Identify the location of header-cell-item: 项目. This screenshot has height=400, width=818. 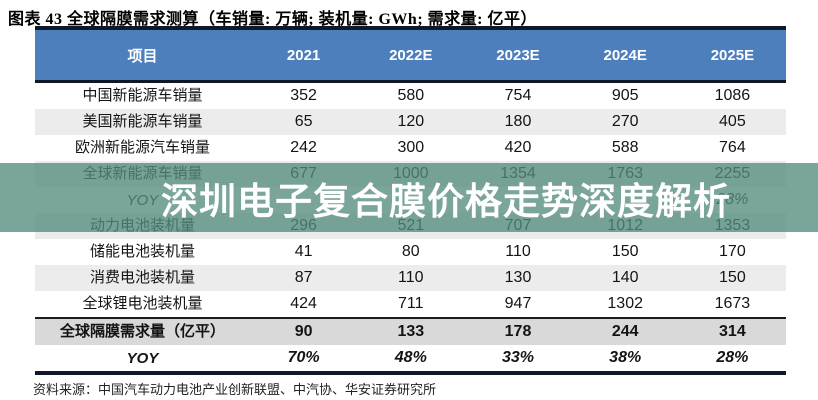
(142, 56).